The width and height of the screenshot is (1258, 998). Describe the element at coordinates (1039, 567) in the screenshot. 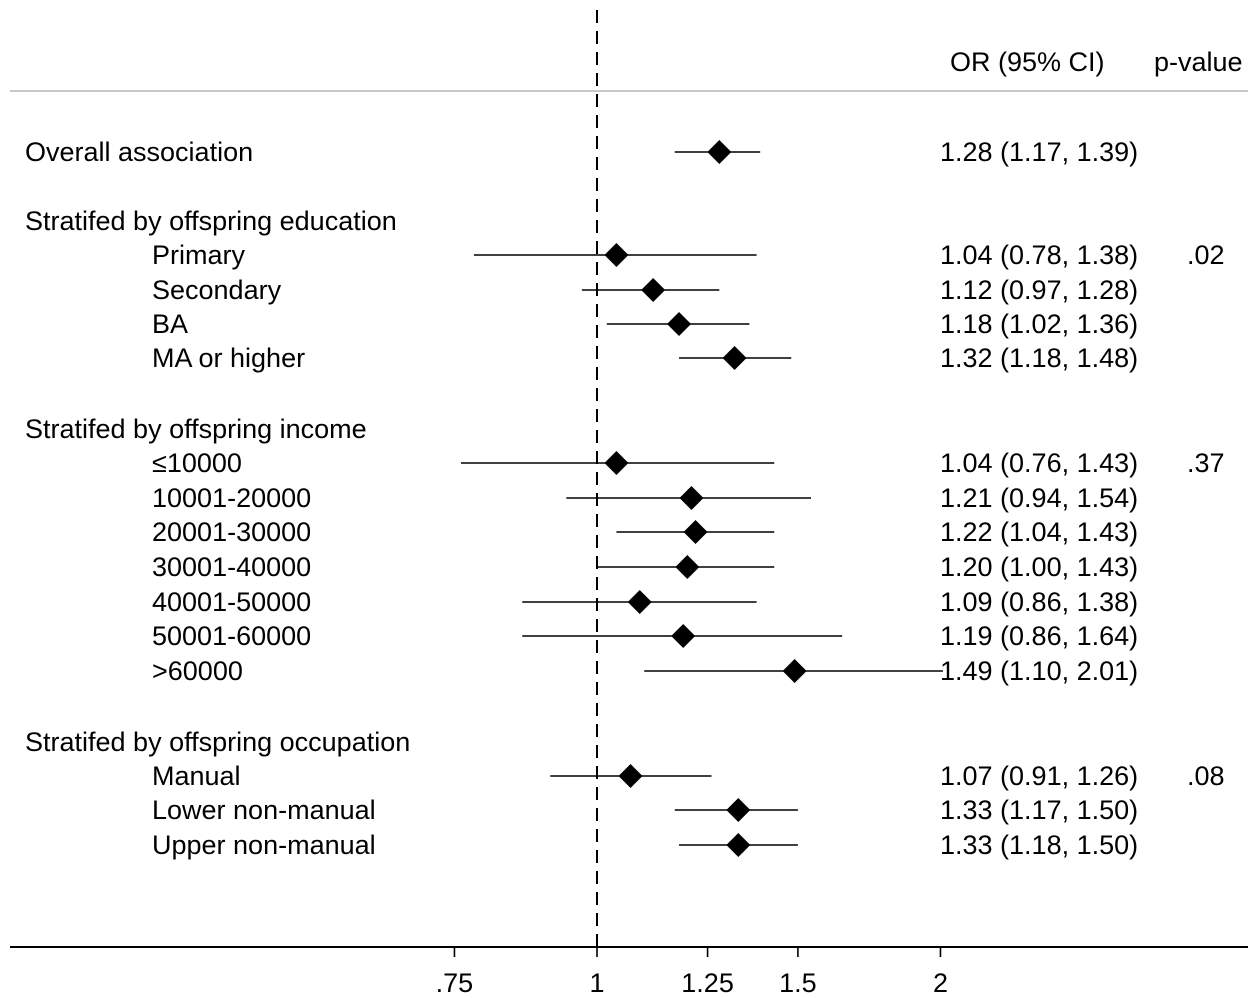

I see `estimate-text: 1.20 (1.00, 1.43)` at that location.